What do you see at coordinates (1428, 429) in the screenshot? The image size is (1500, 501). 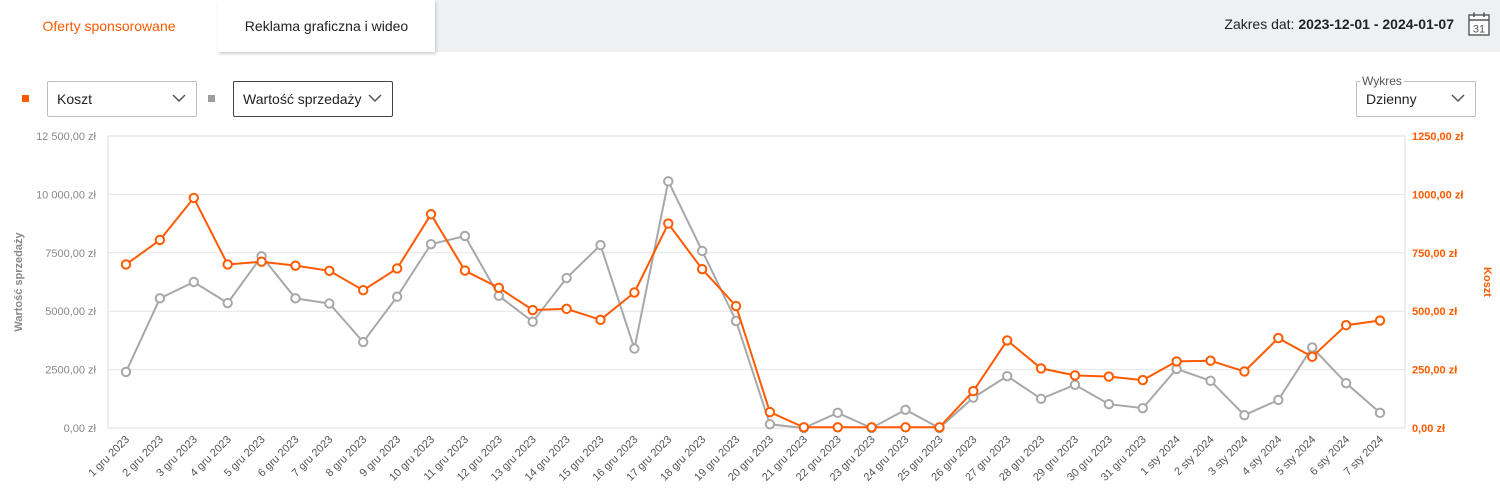 I see `right-tick-label: 0,00 zł` at bounding box center [1428, 429].